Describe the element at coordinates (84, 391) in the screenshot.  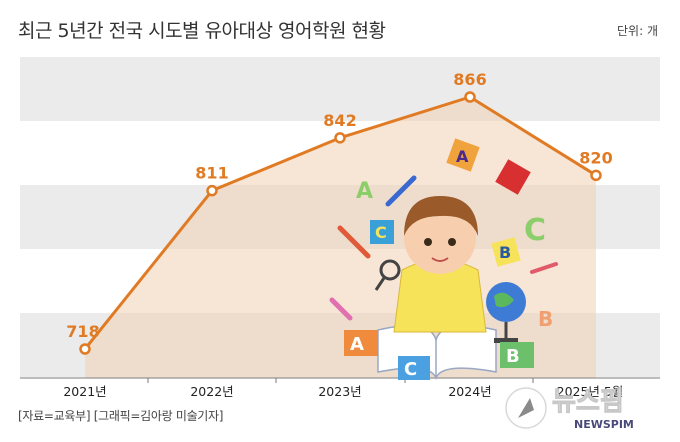
I see `x-tick-label-0: 2021년` at that location.